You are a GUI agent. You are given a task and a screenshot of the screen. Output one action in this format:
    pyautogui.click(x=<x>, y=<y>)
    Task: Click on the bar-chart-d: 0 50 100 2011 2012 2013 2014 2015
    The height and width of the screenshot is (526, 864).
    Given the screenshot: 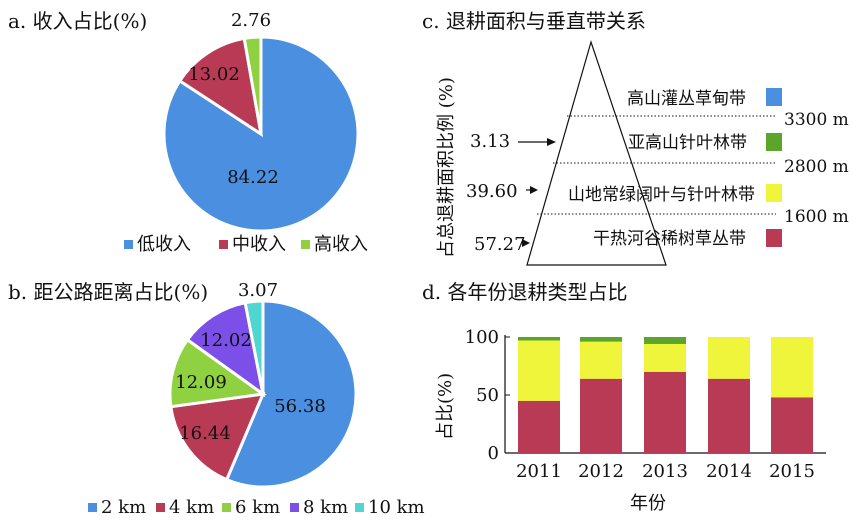 What is the action you would take?
    pyautogui.click(x=645, y=404)
    